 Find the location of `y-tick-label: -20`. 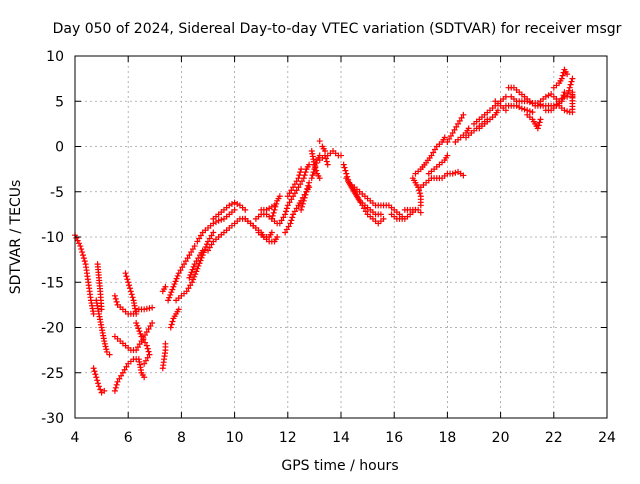

y-tick-label: -20 is located at coordinates (52, 329).